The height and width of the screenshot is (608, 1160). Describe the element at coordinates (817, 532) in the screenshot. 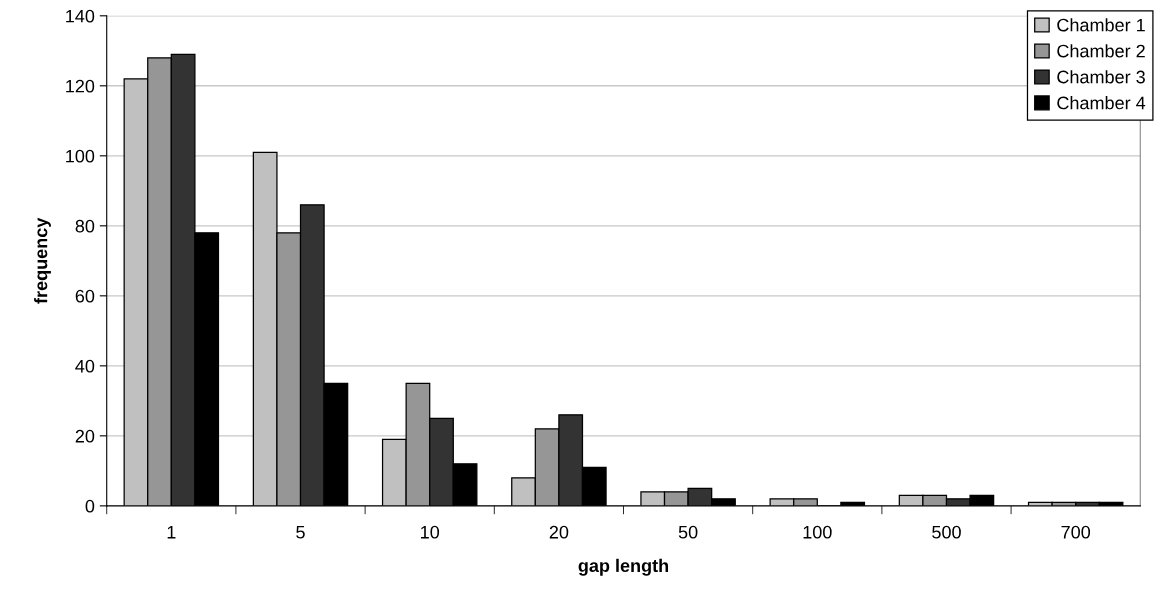

I see `x-tick-label: 100` at that location.